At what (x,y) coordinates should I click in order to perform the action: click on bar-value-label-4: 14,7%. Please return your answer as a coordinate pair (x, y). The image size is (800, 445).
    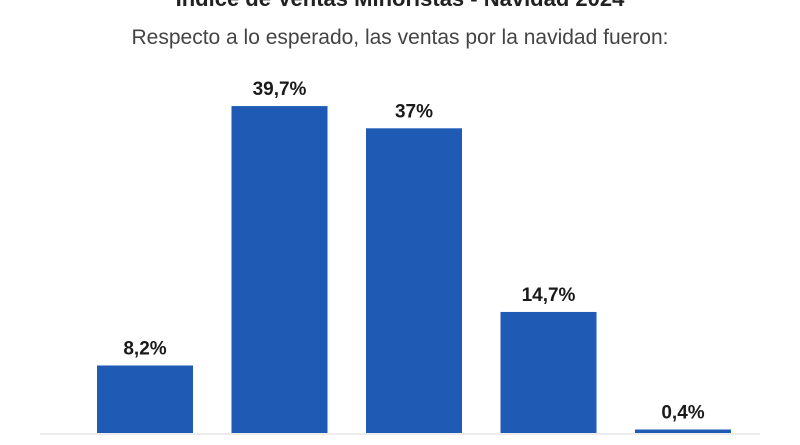
    Looking at the image, I should click on (549, 295).